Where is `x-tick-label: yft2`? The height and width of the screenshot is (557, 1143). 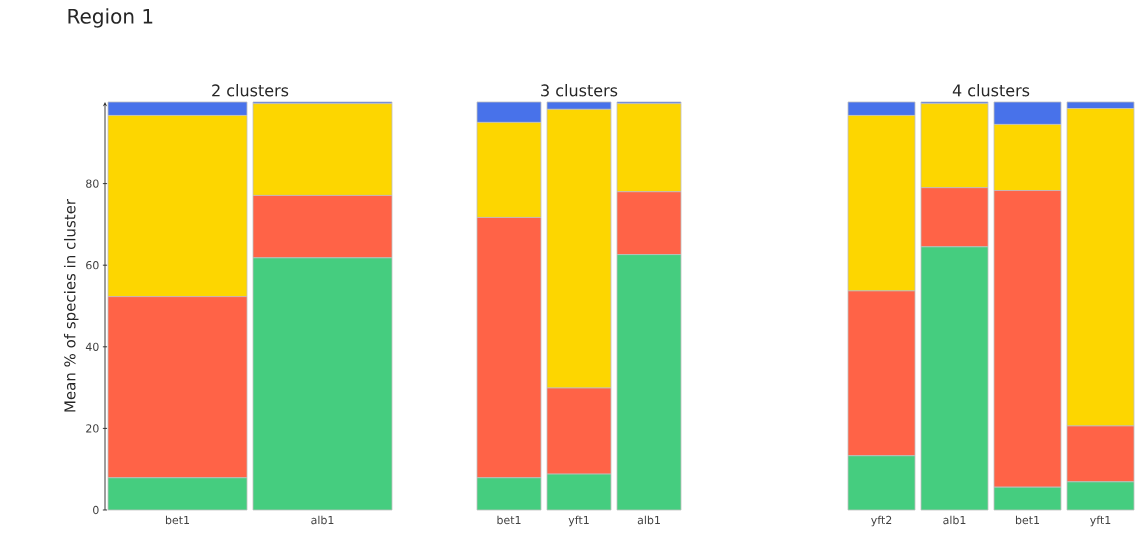 x-tick-label: yft2 is located at coordinates (881, 521).